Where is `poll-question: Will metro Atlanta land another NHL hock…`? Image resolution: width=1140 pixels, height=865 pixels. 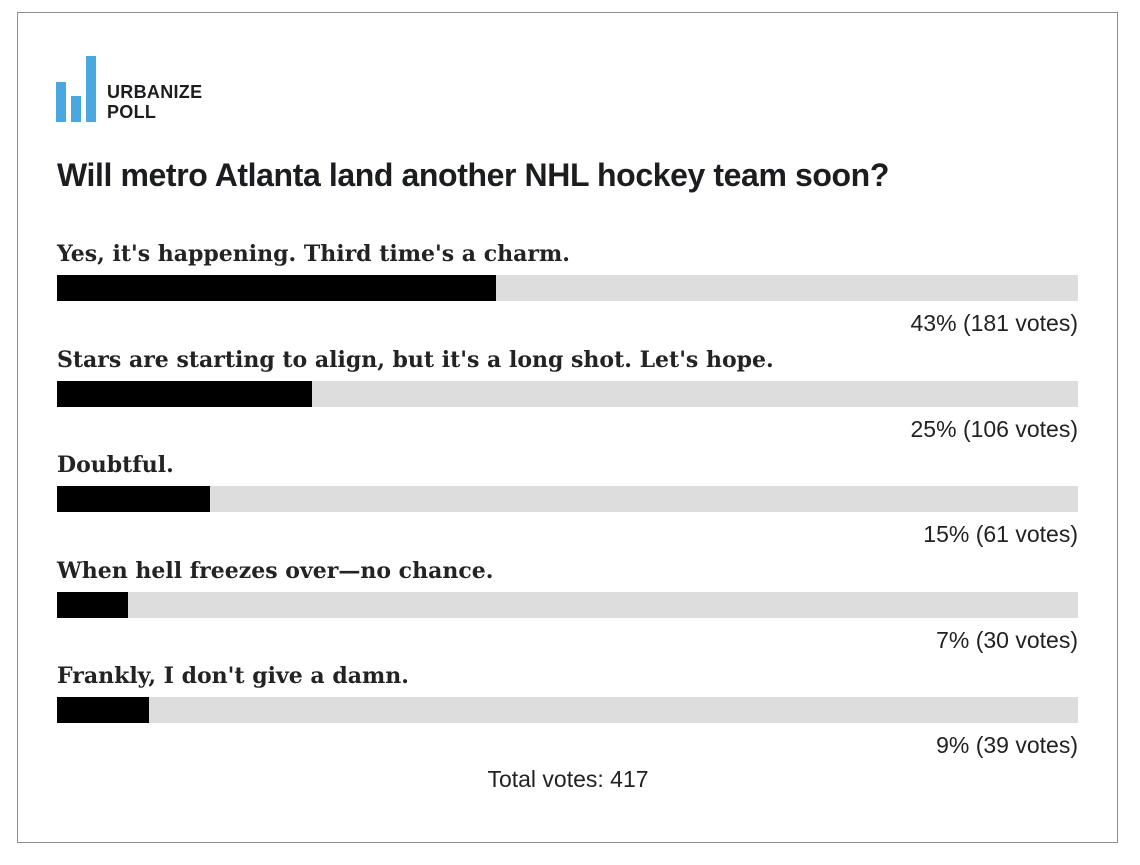
poll-question: Will metro Atlanta land another NHL hock… is located at coordinates (473, 175).